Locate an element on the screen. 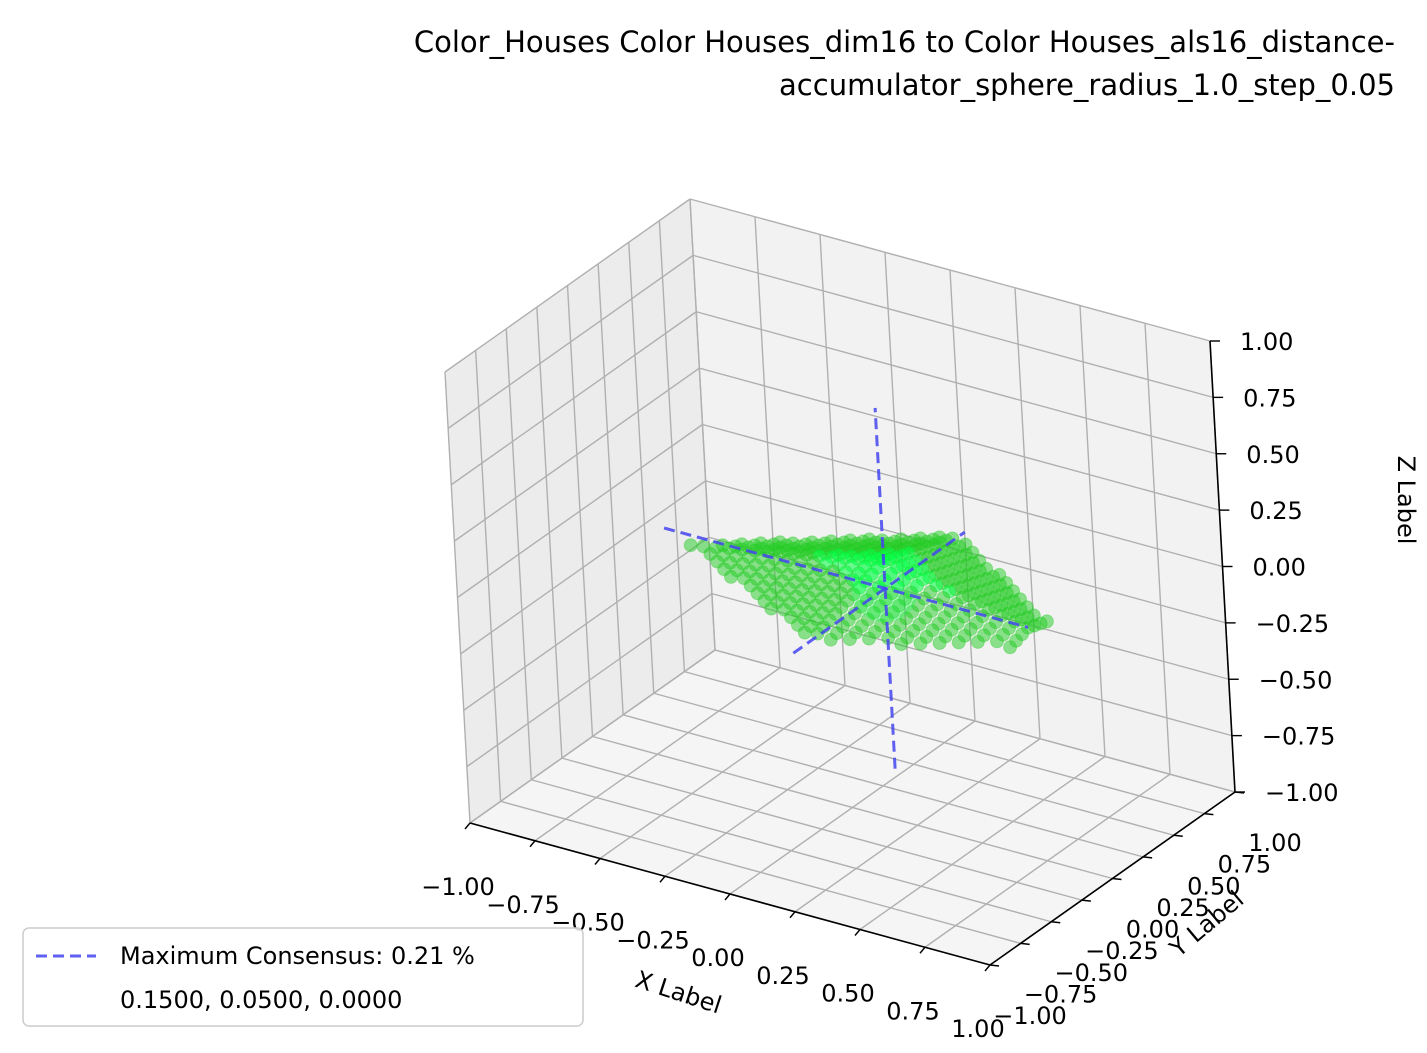 Image resolution: width=1427 pixels, height=1053 pixels. z-tick-label: −0.25 is located at coordinates (1293, 624).